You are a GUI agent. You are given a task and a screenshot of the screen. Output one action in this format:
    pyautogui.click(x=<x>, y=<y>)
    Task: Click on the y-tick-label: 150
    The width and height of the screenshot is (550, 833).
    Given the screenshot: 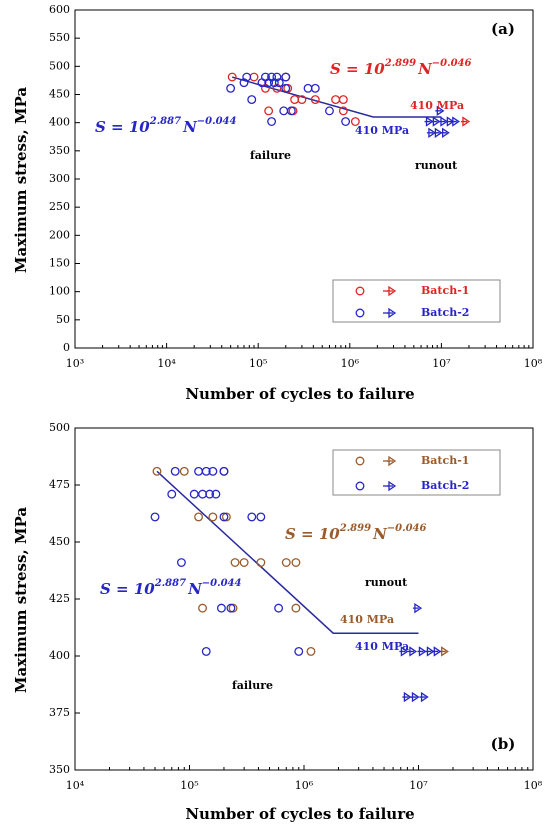 What is the action you would take?
    pyautogui.click(x=59, y=263)
    